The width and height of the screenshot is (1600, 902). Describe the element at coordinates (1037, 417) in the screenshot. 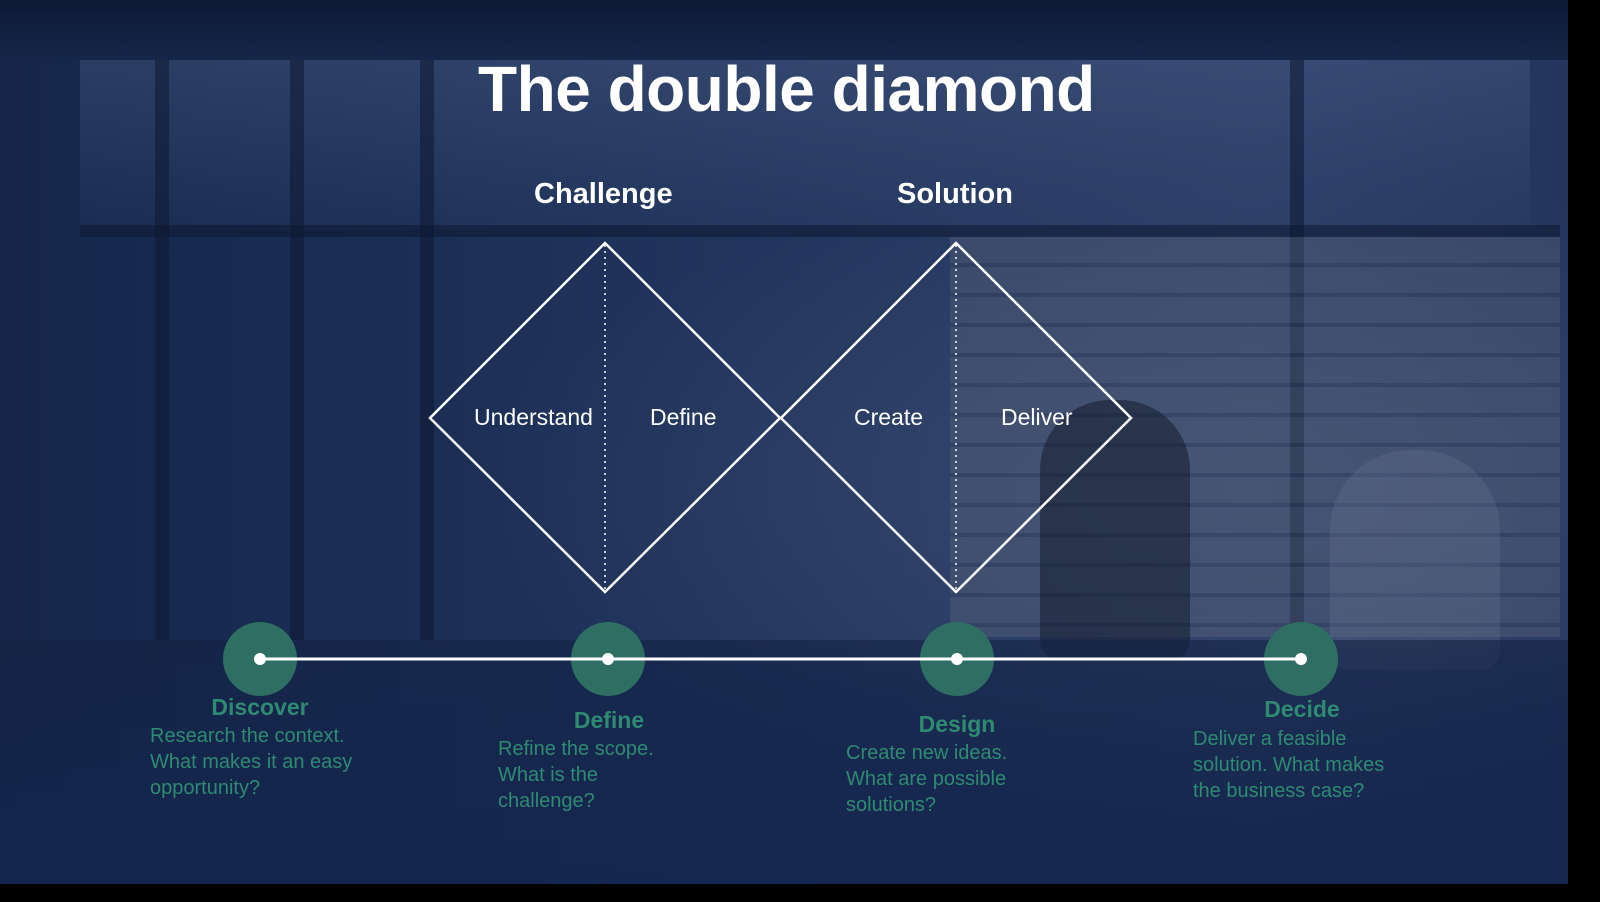

I see `diamond-label-deliver: Deliver` at that location.